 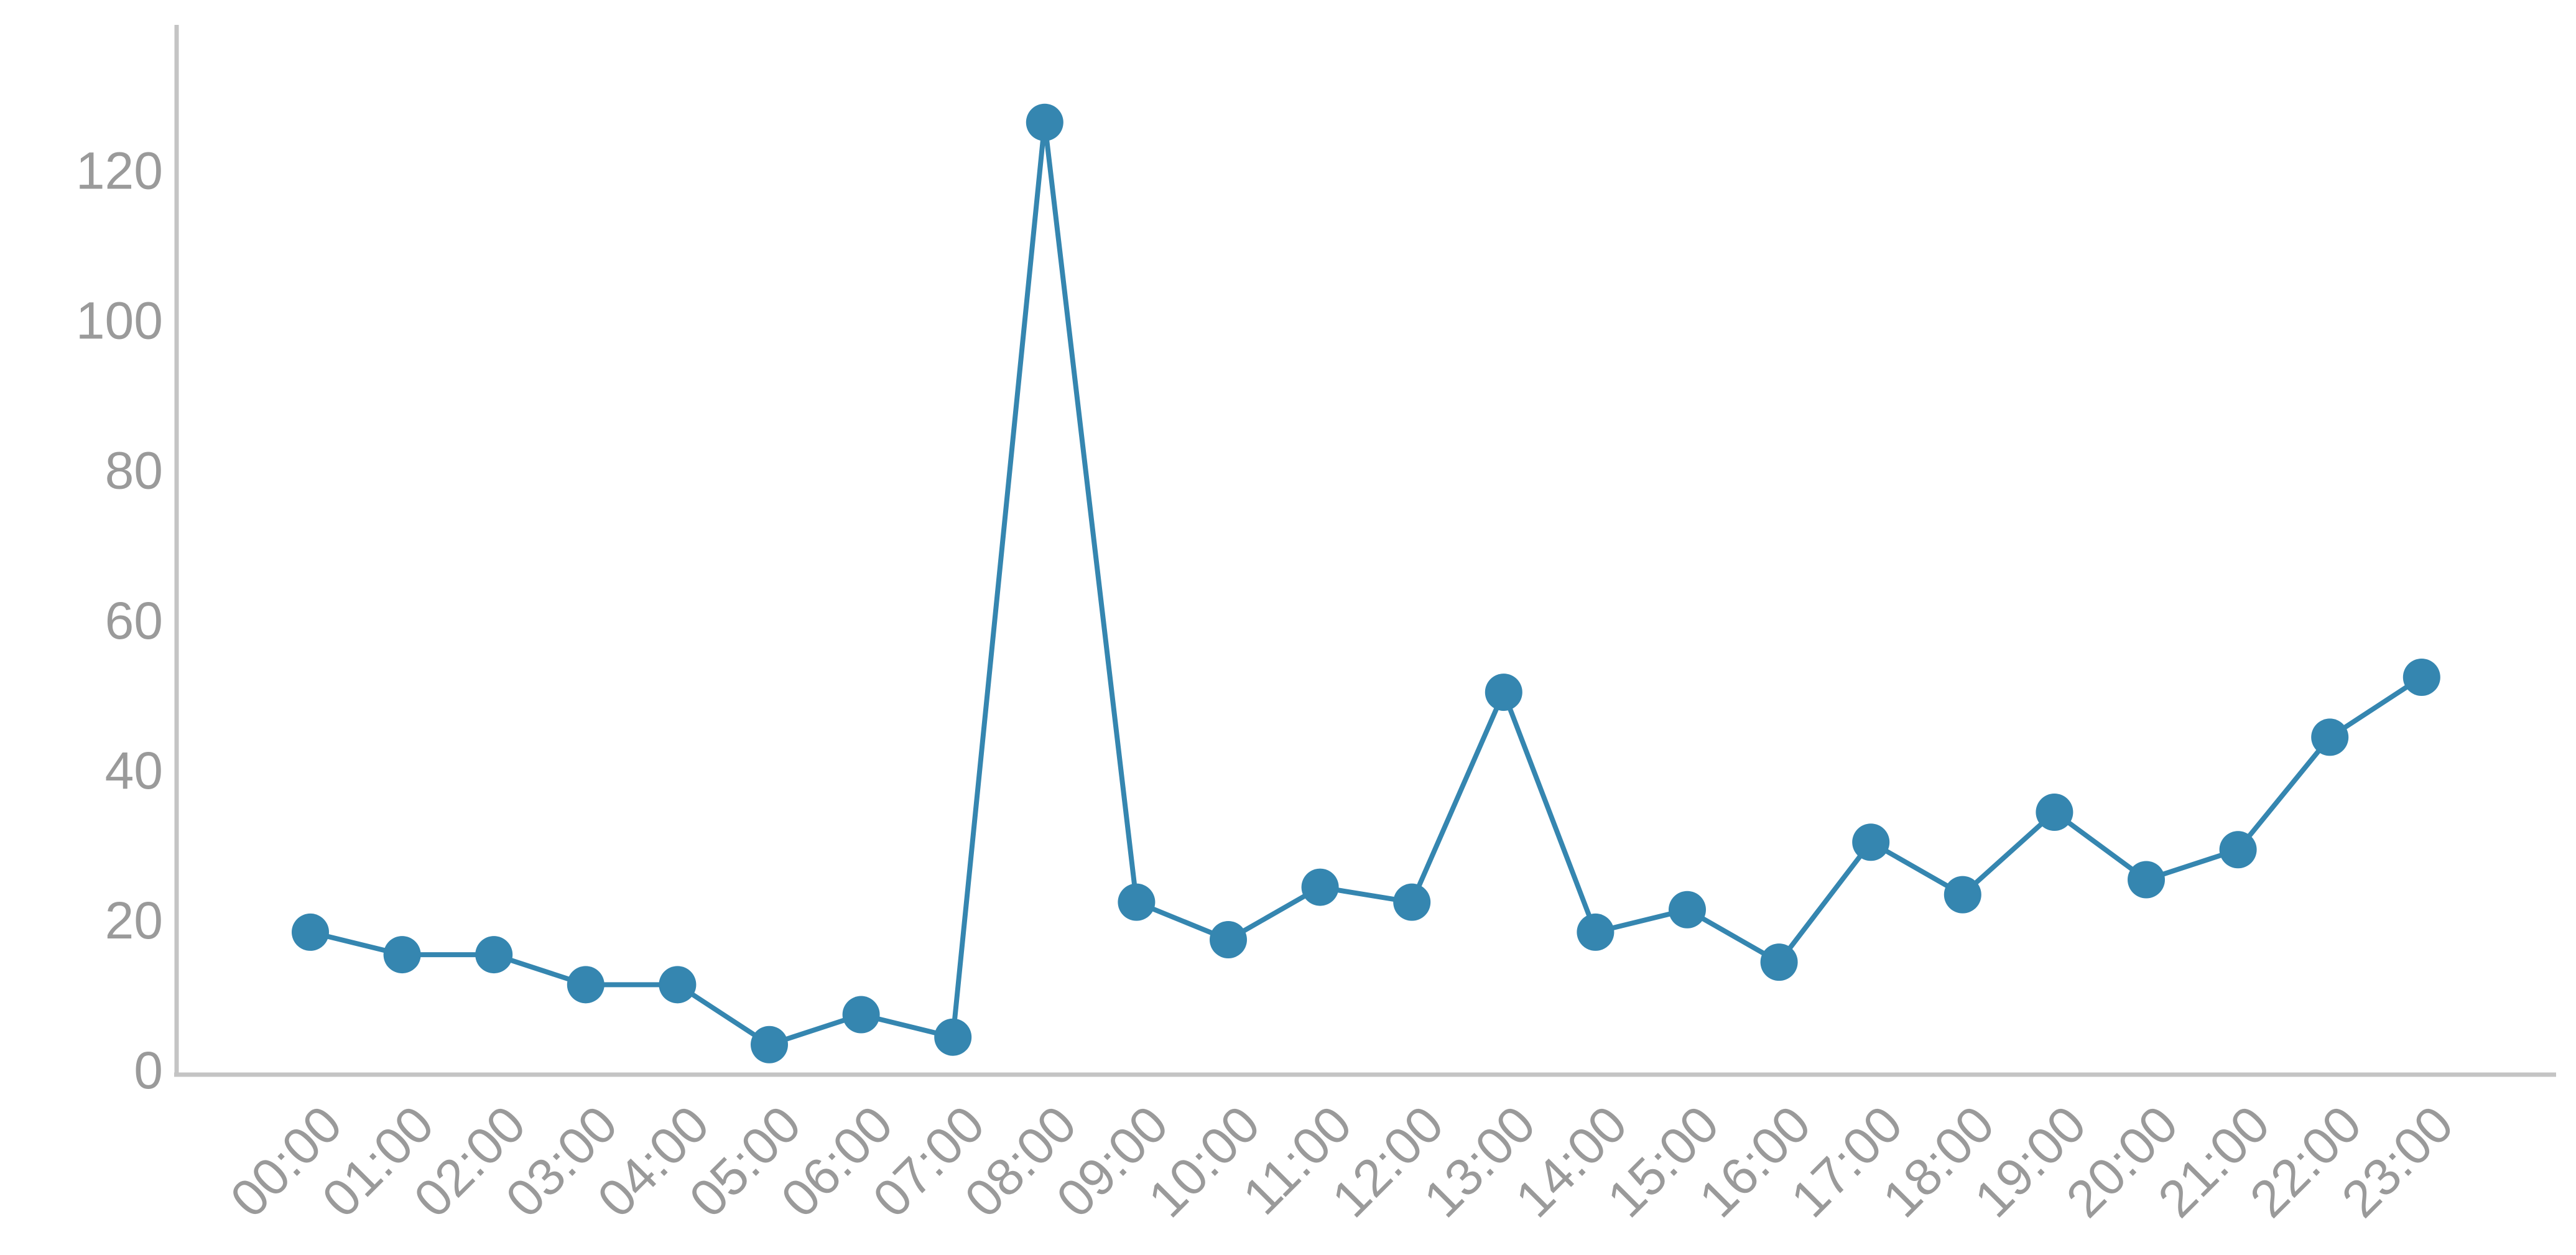 What do you see at coordinates (134, 921) in the screenshot?
I see `y-tick-label: 20` at bounding box center [134, 921].